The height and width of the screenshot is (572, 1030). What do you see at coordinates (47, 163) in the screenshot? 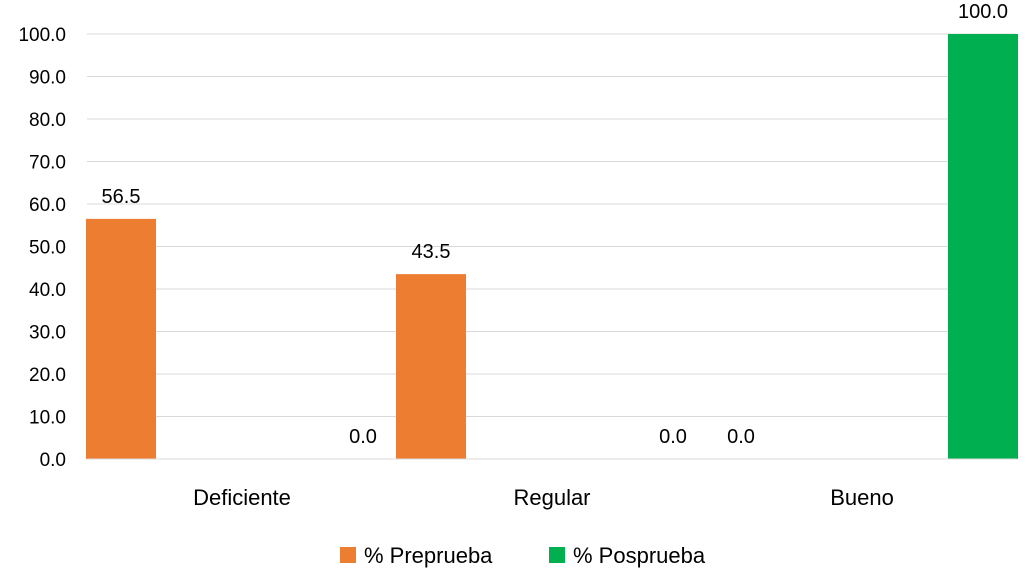
I see `y-tick-label: 70.0` at bounding box center [47, 163].